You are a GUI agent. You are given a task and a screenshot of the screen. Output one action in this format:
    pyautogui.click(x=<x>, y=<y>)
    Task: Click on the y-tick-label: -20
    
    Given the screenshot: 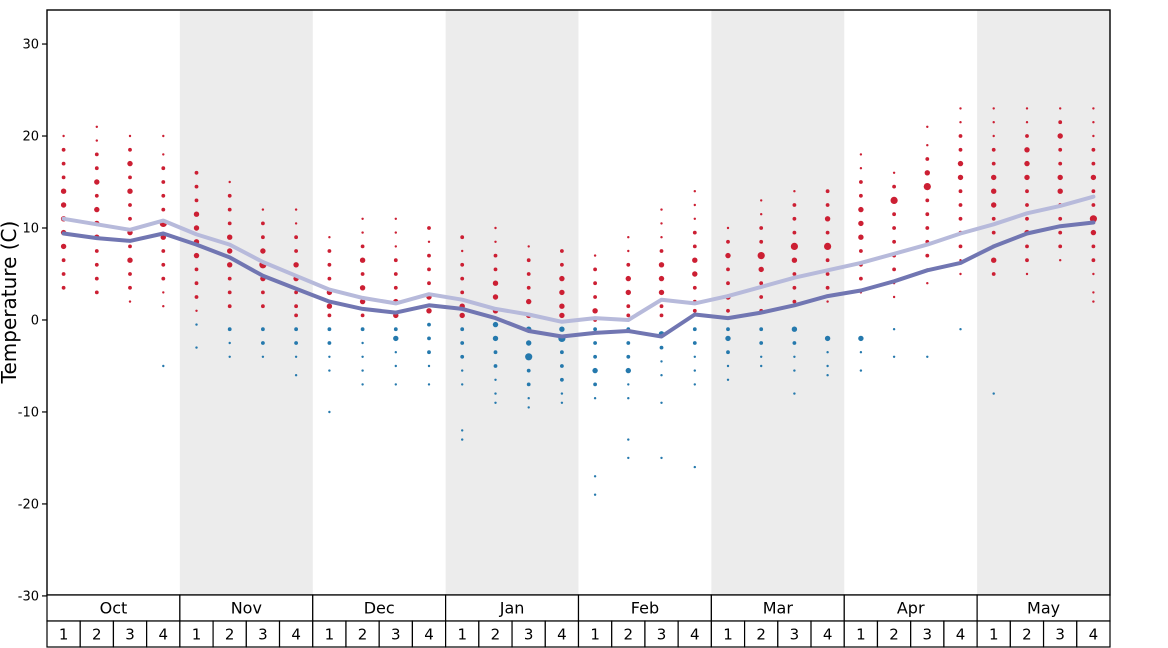 What is the action you would take?
    pyautogui.click(x=28, y=504)
    